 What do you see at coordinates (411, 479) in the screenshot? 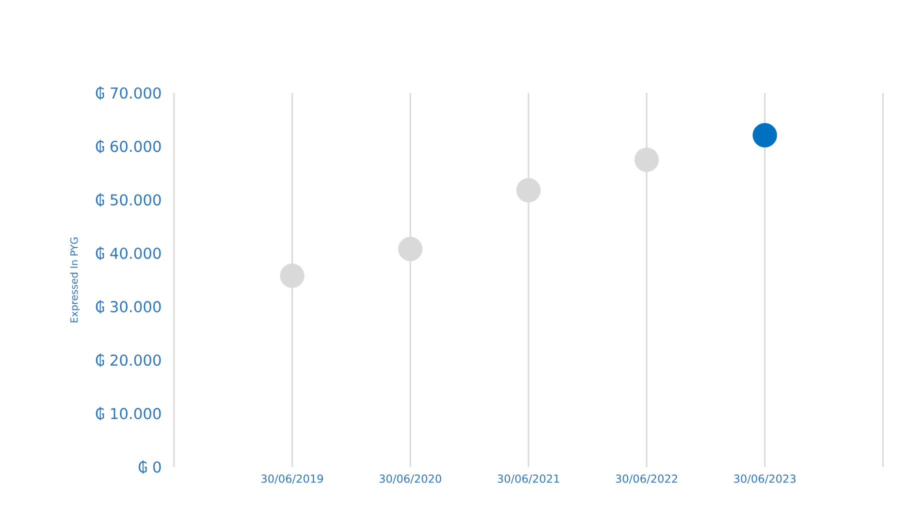
I see `x-tick-label: 30/06/2020` at bounding box center [411, 479].